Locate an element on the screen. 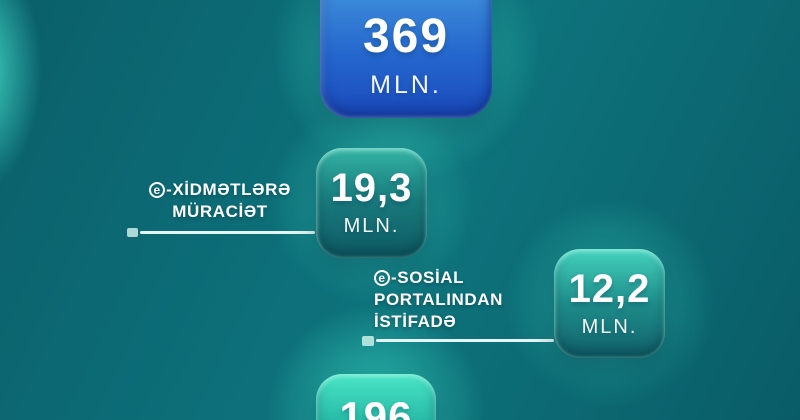 This screenshot has height=420, width=800. label-e-services-text1: -XİDMƏTLƏRƏ is located at coordinates (228, 189).